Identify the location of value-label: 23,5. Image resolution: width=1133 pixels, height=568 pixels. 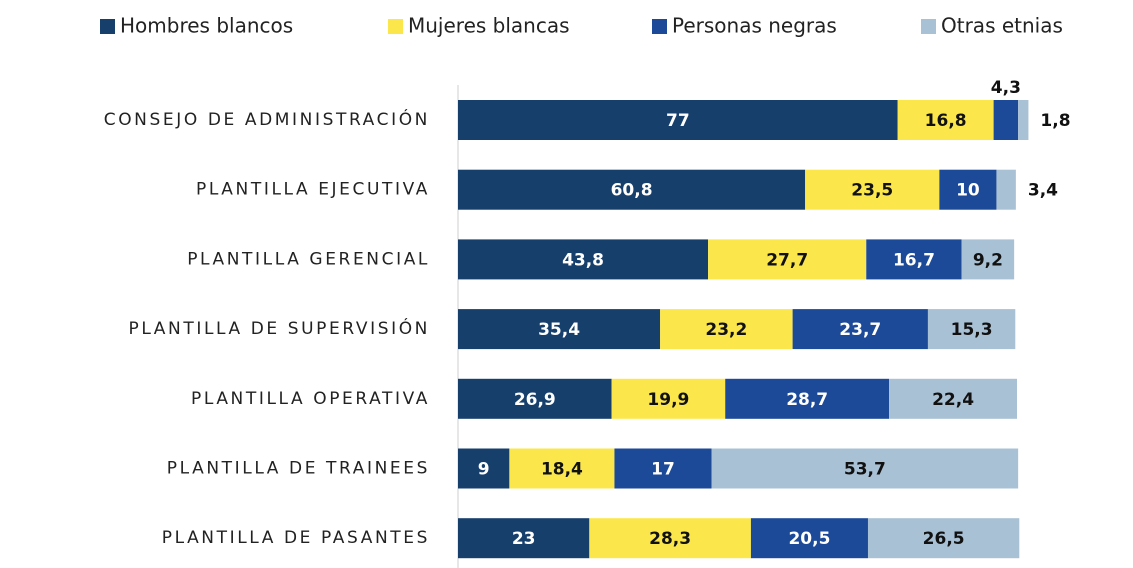
(872, 191).